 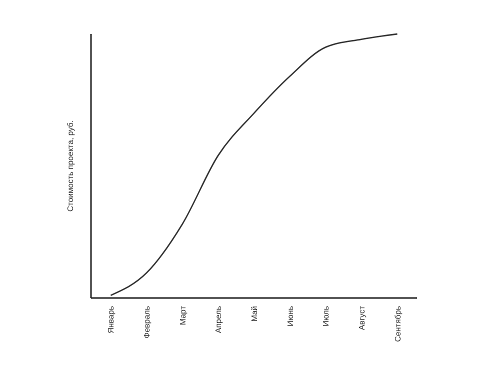 What do you see at coordinates (254, 314) in the screenshot?
I see `x-tick-label: Май` at bounding box center [254, 314].